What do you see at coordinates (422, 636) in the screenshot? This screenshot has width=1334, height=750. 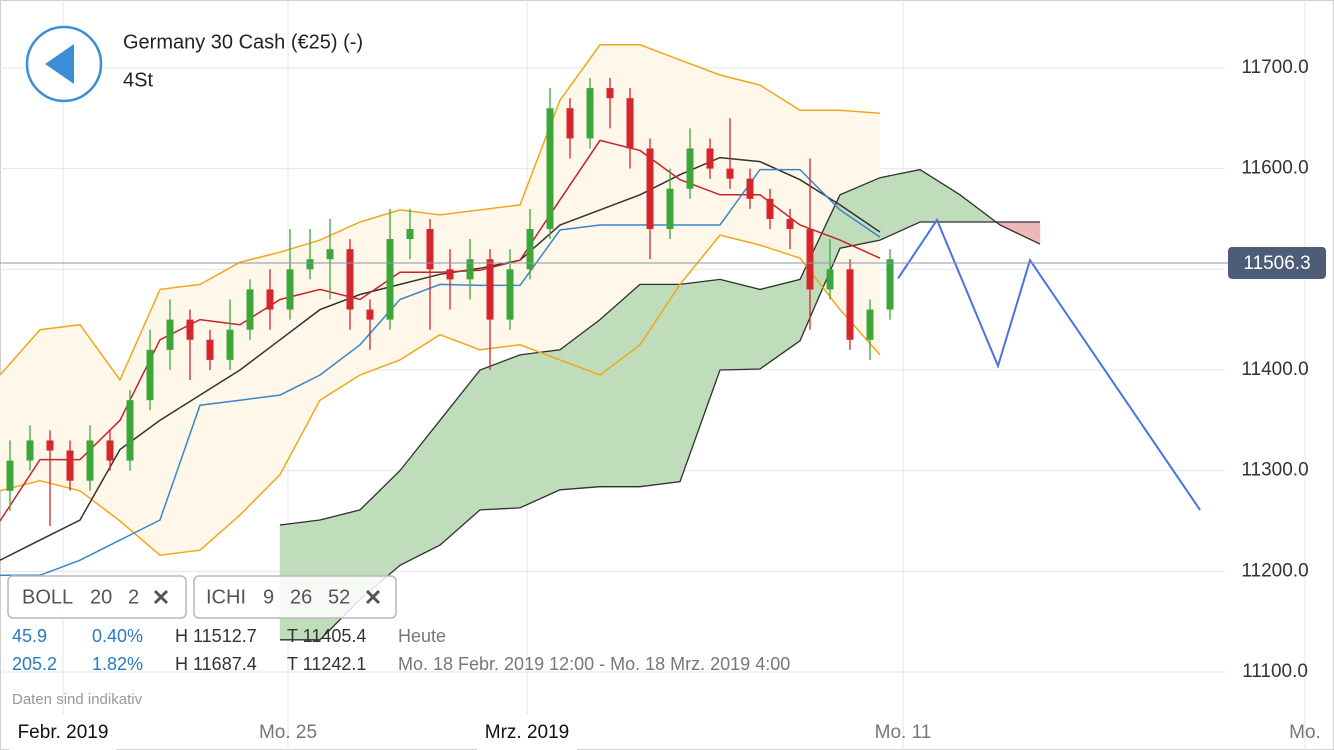 I see `stat-period: Heute` at bounding box center [422, 636].